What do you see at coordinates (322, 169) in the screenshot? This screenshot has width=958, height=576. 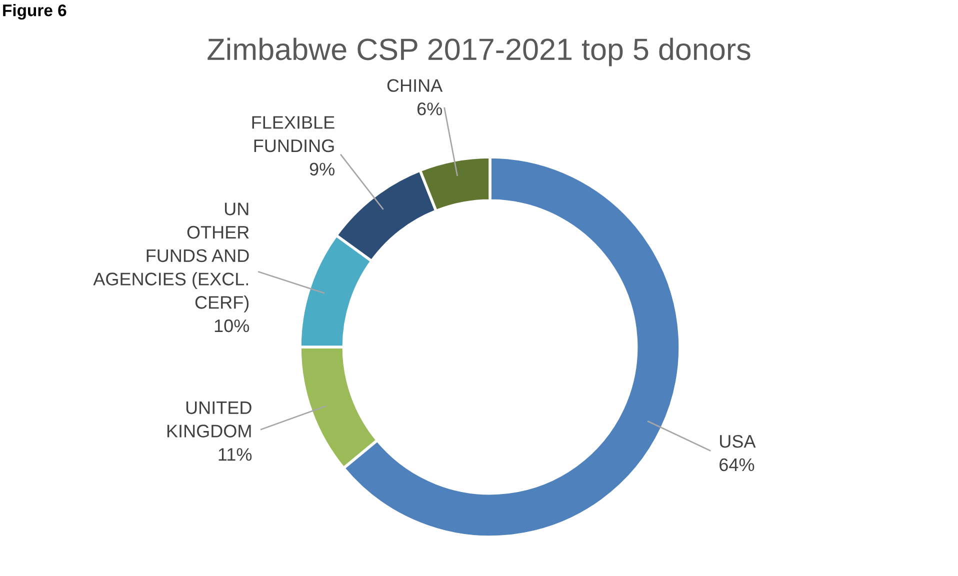 I see `data-label: 9%` at bounding box center [322, 169].